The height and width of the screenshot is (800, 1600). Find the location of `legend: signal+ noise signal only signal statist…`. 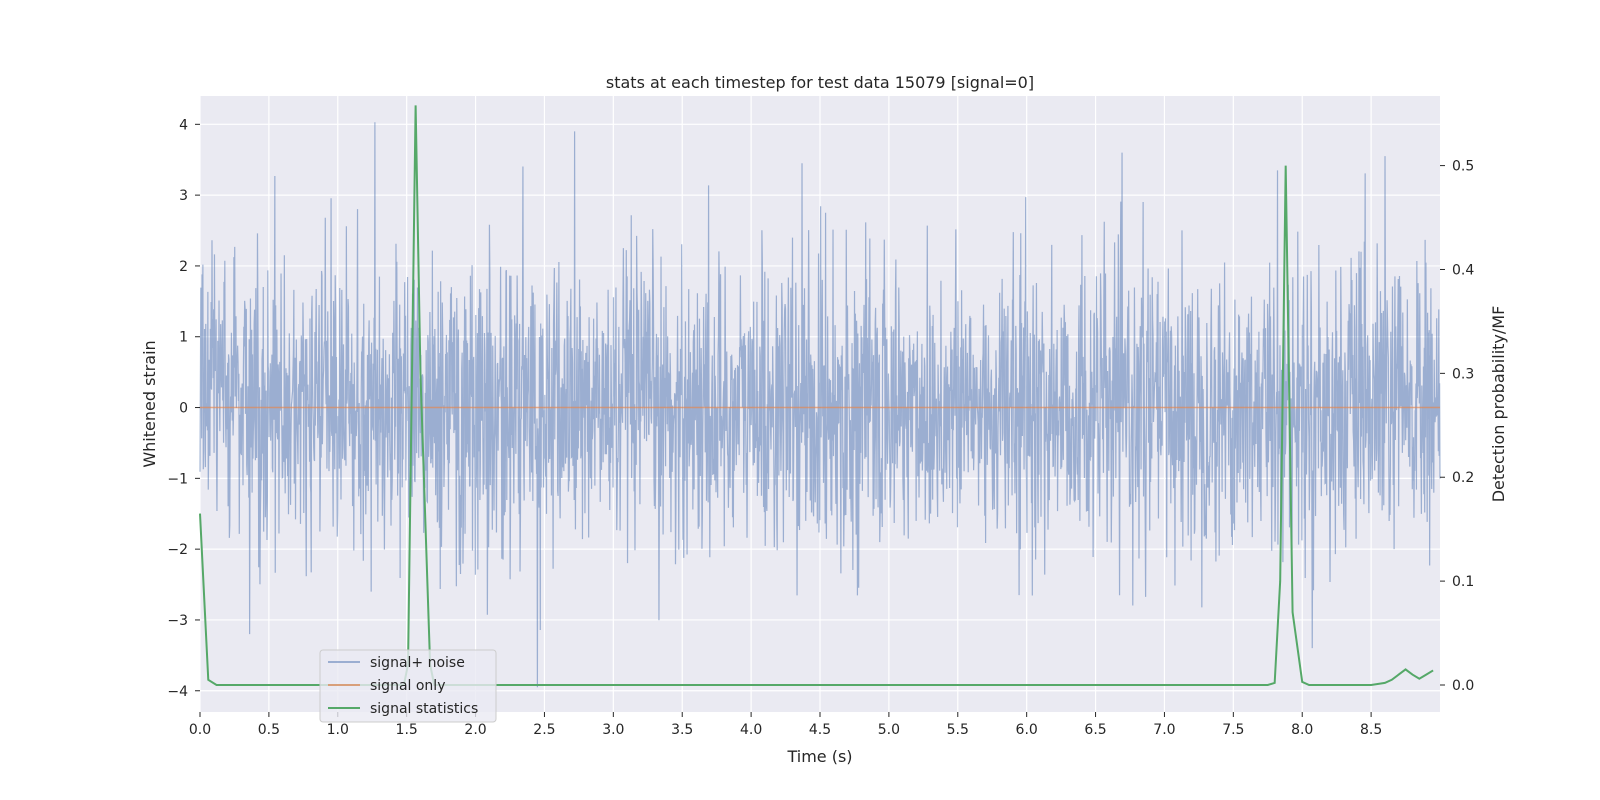

legend: signal+ noise signal only signal statist… is located at coordinates (408, 686).